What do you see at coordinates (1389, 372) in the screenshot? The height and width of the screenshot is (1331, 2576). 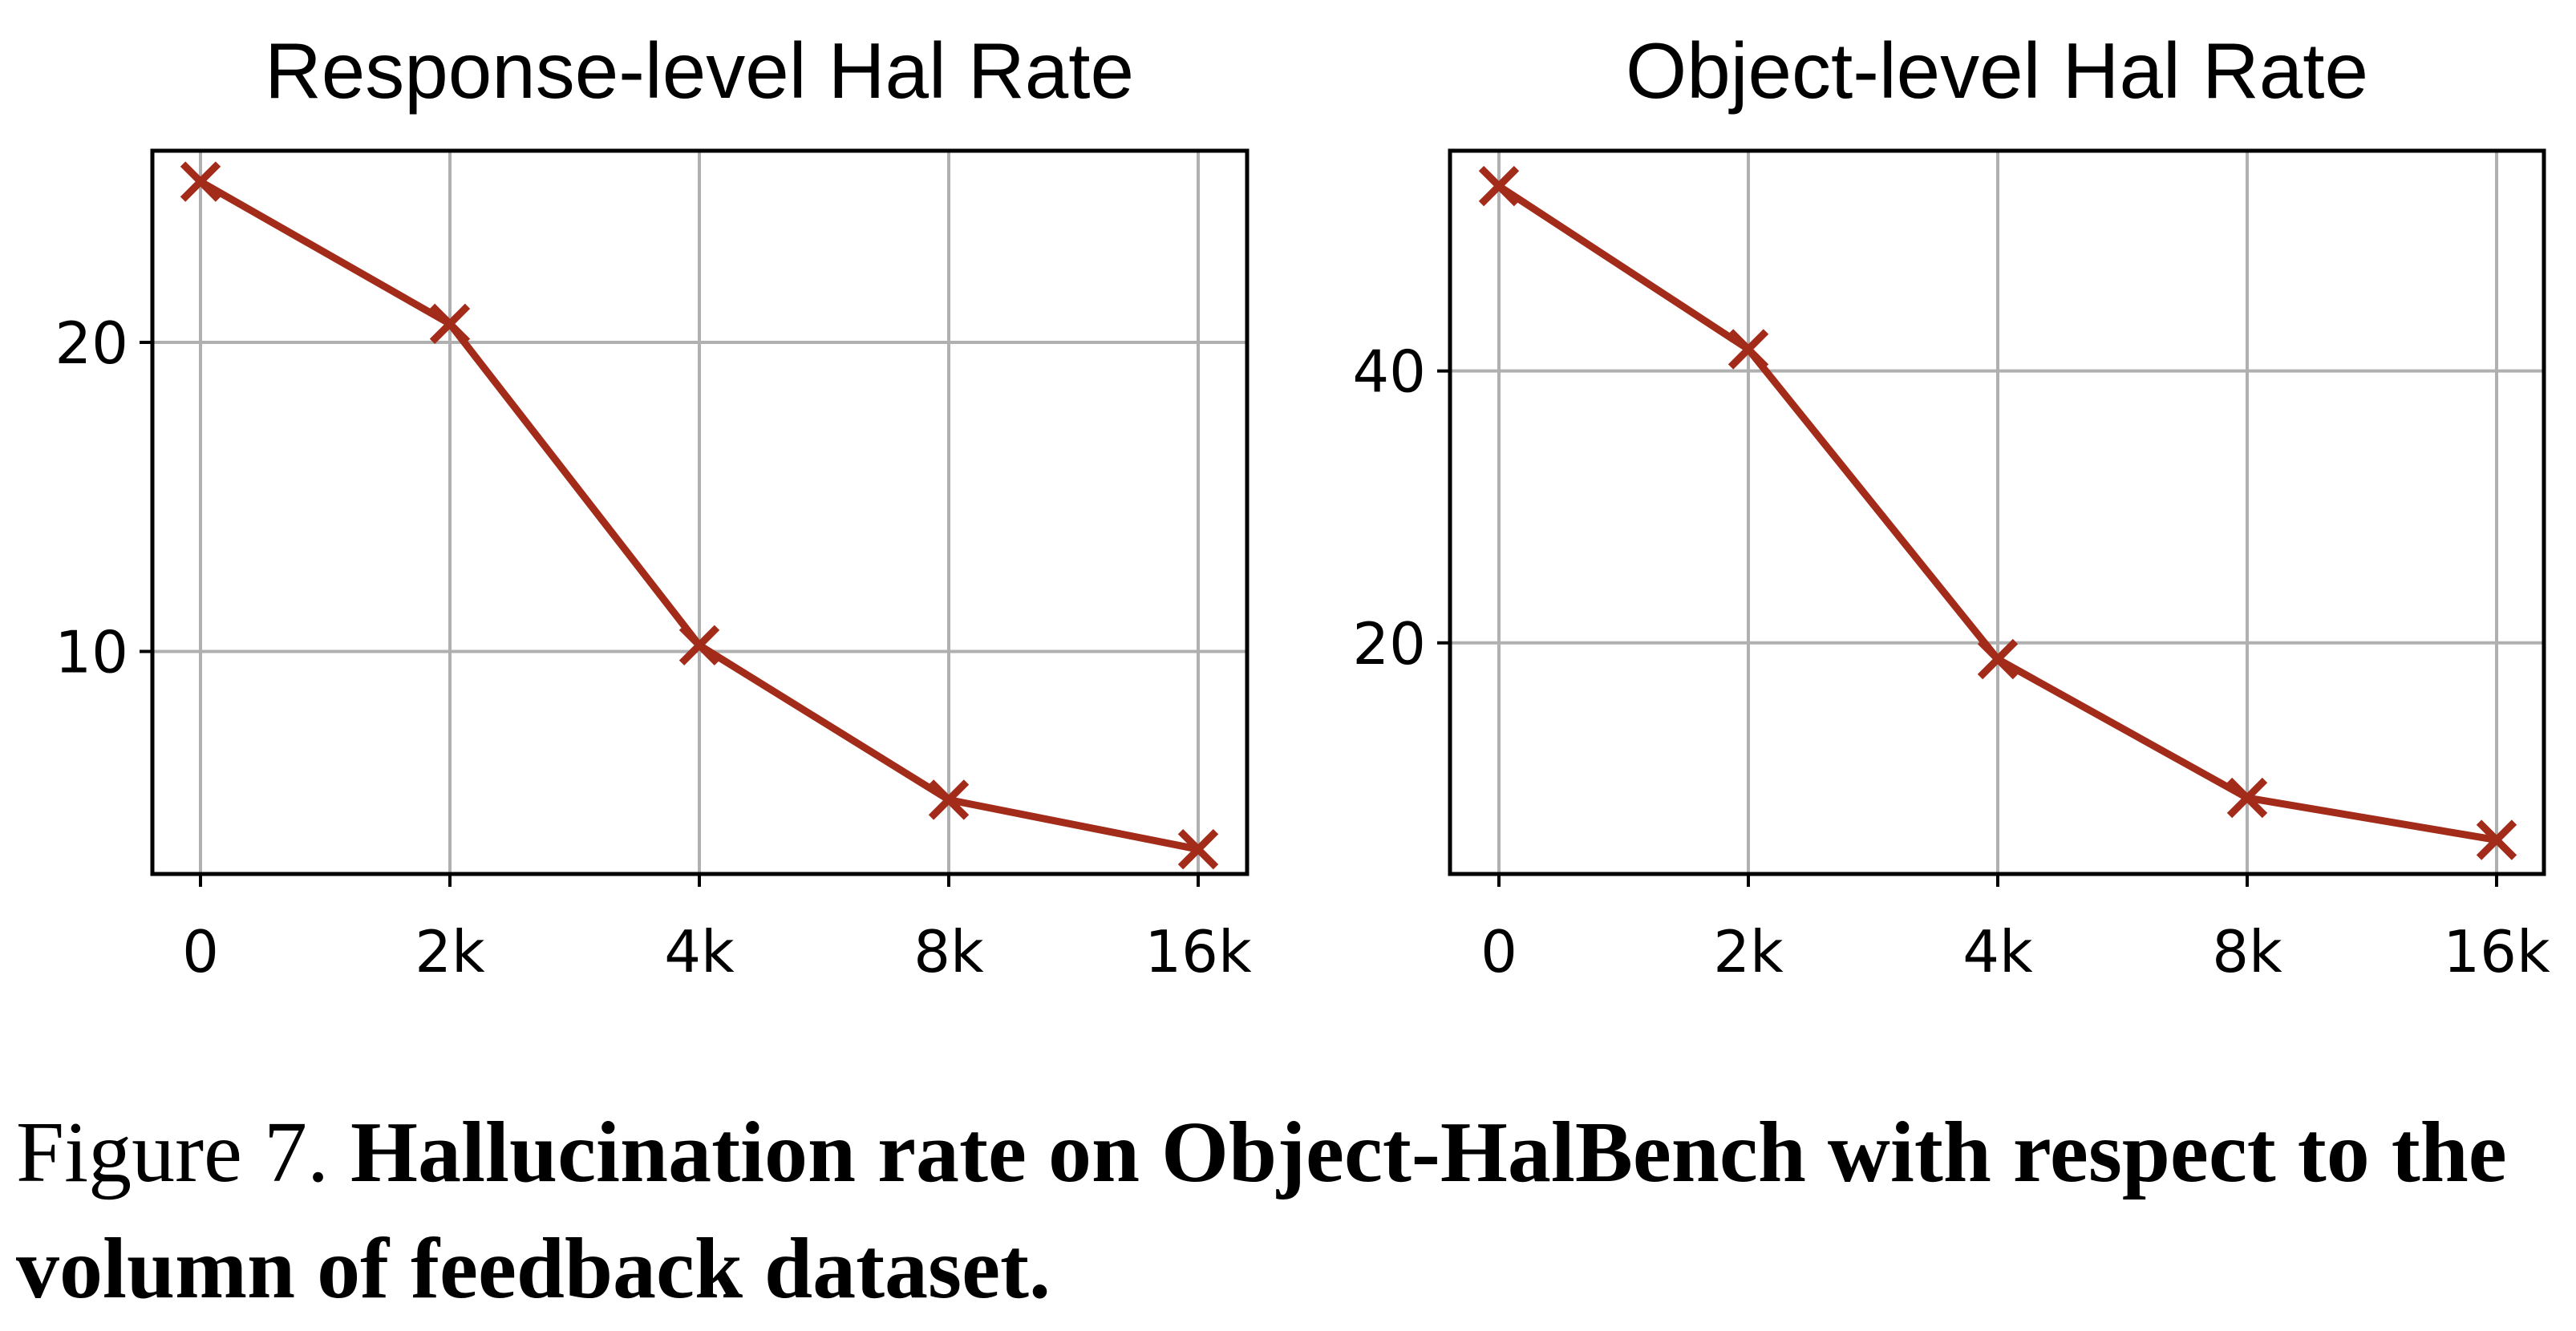 I see `y-tick-label: 40` at bounding box center [1389, 372].